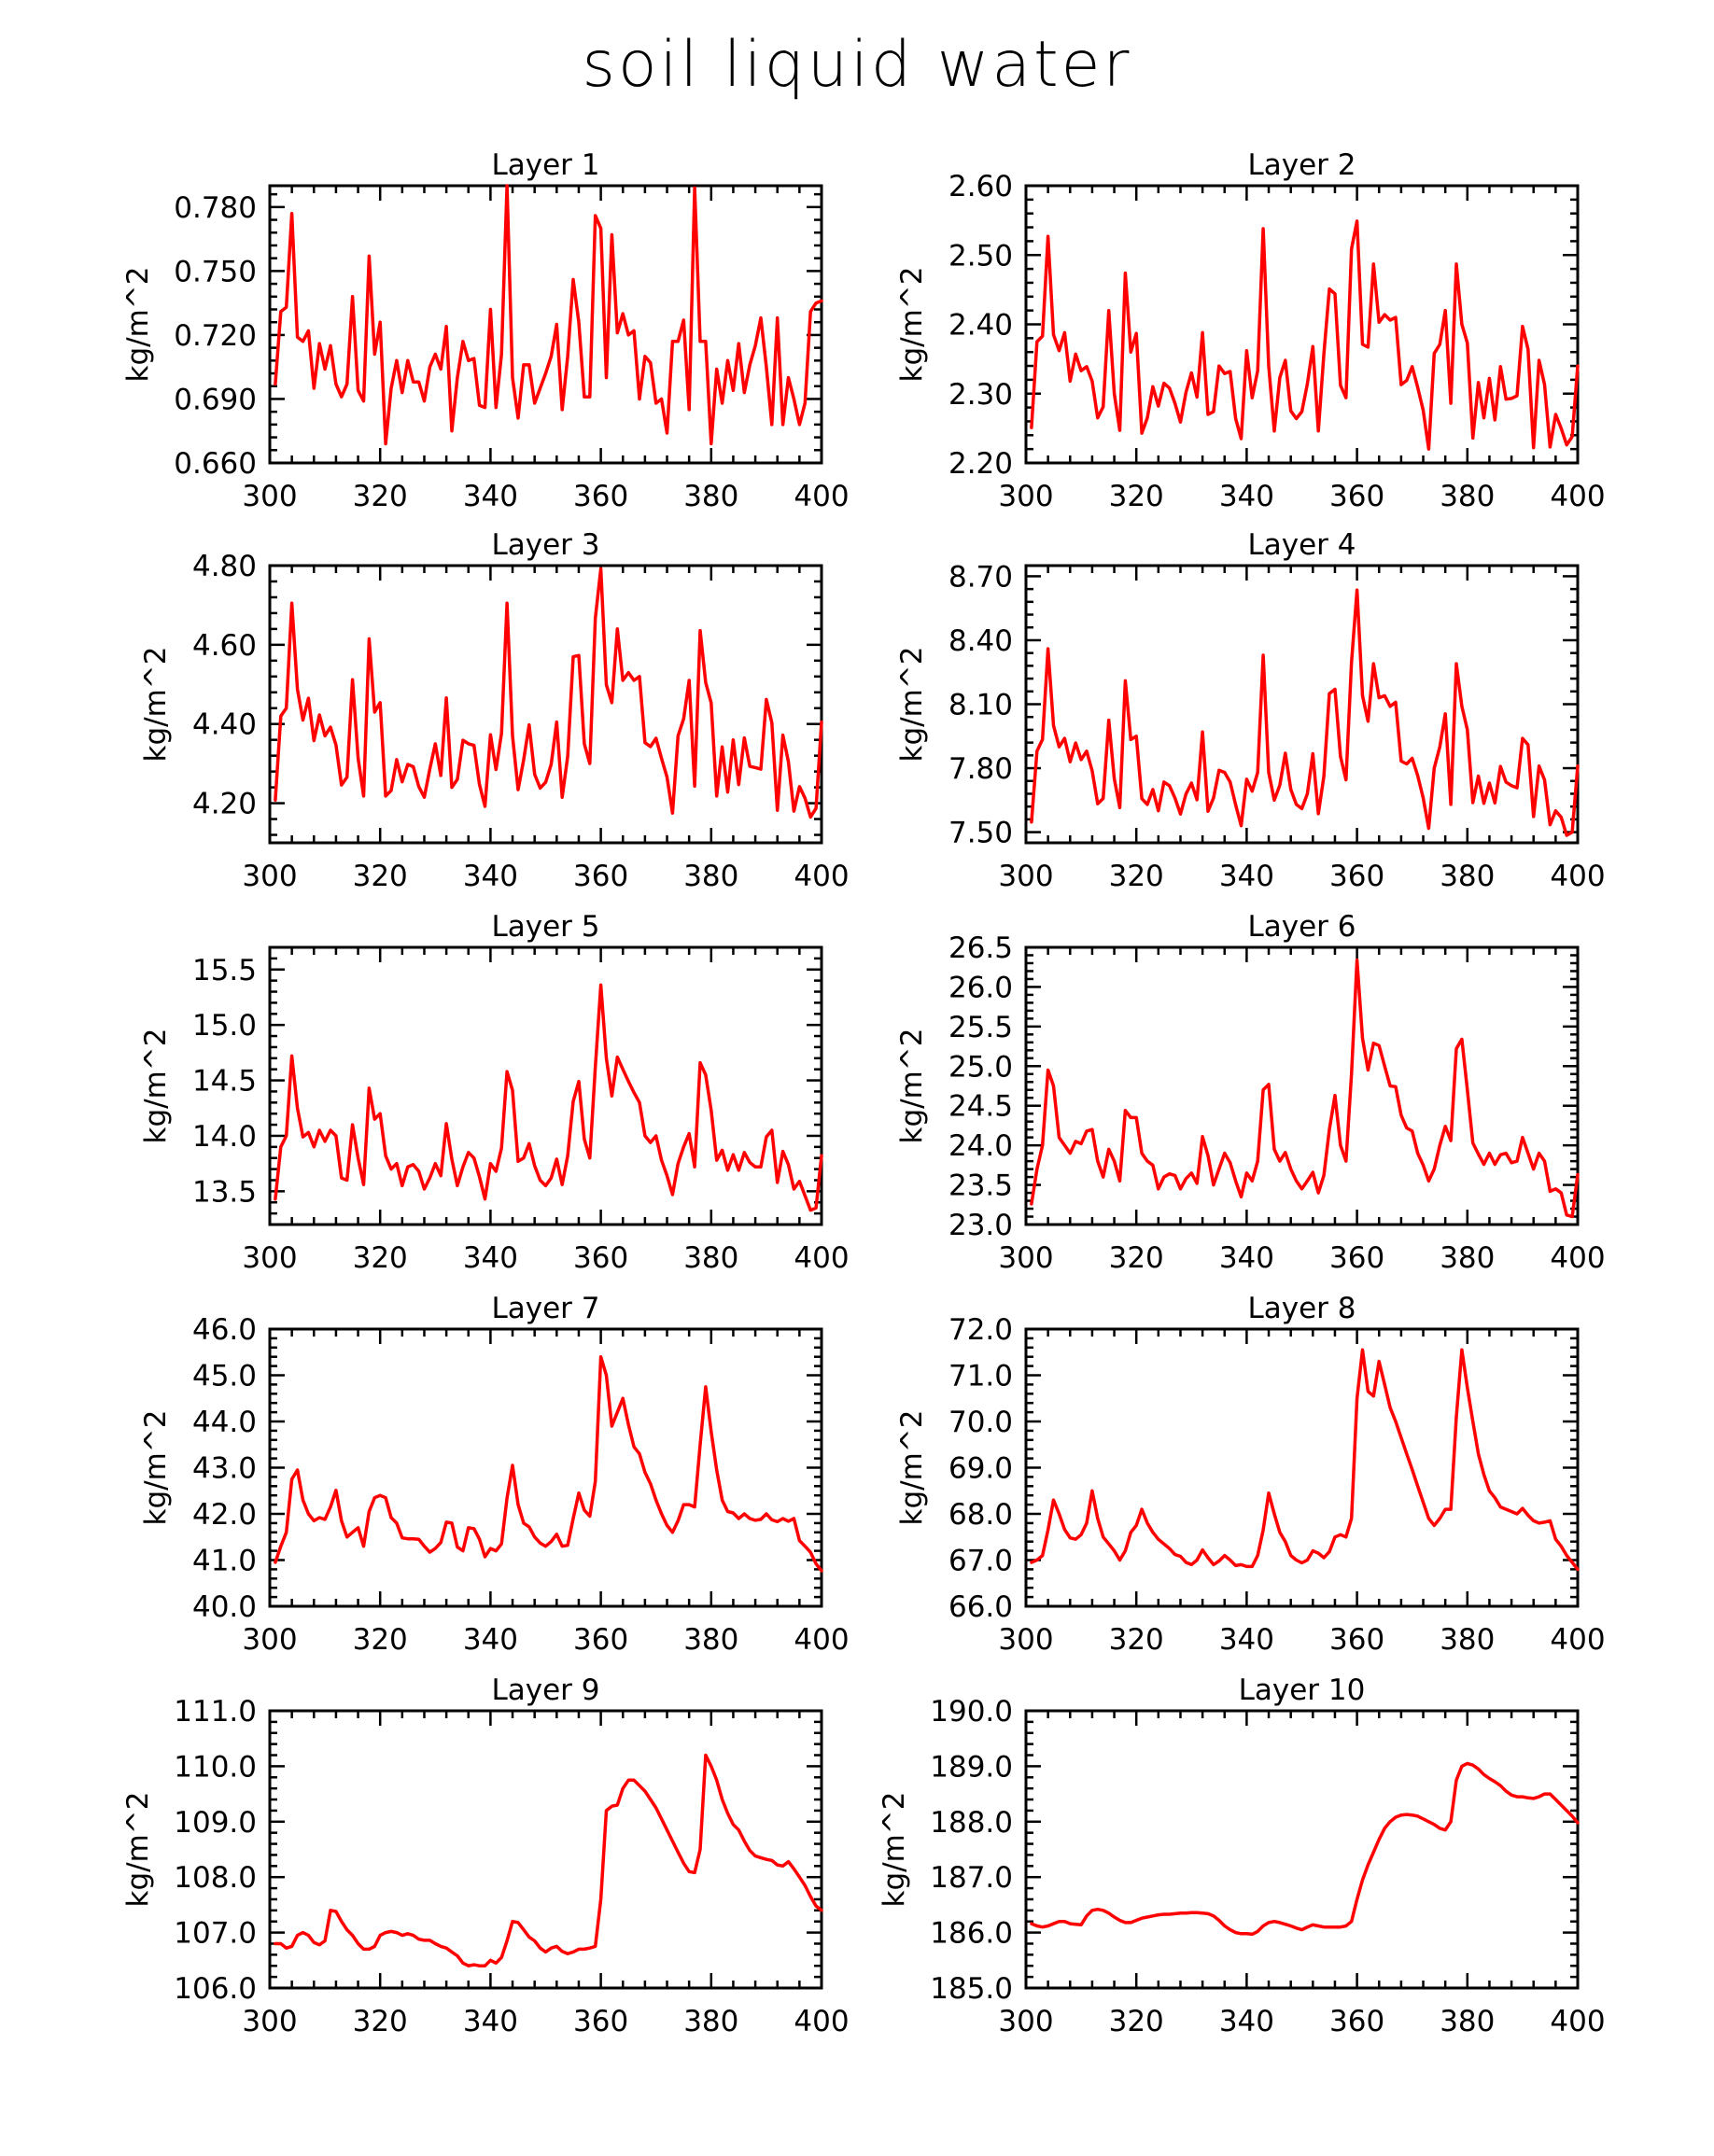 The height and width of the screenshot is (2156, 1714). What do you see at coordinates (225, 1422) in the screenshot?
I see `y-tick-label: 44.0` at bounding box center [225, 1422].